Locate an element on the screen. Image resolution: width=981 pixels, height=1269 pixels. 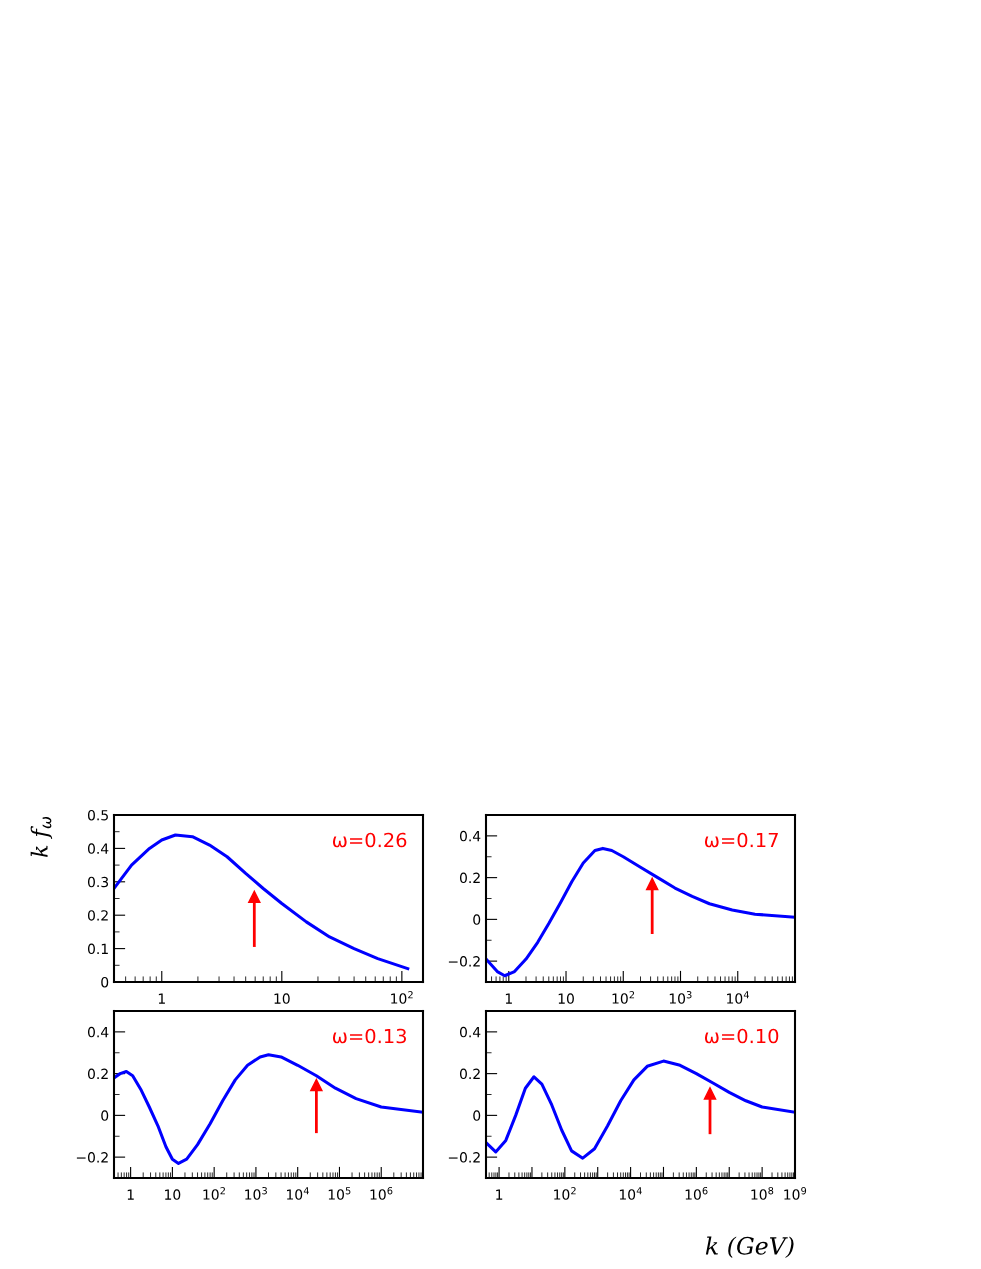
x-axis-title: k (GeV) is located at coordinates (749, 1247).